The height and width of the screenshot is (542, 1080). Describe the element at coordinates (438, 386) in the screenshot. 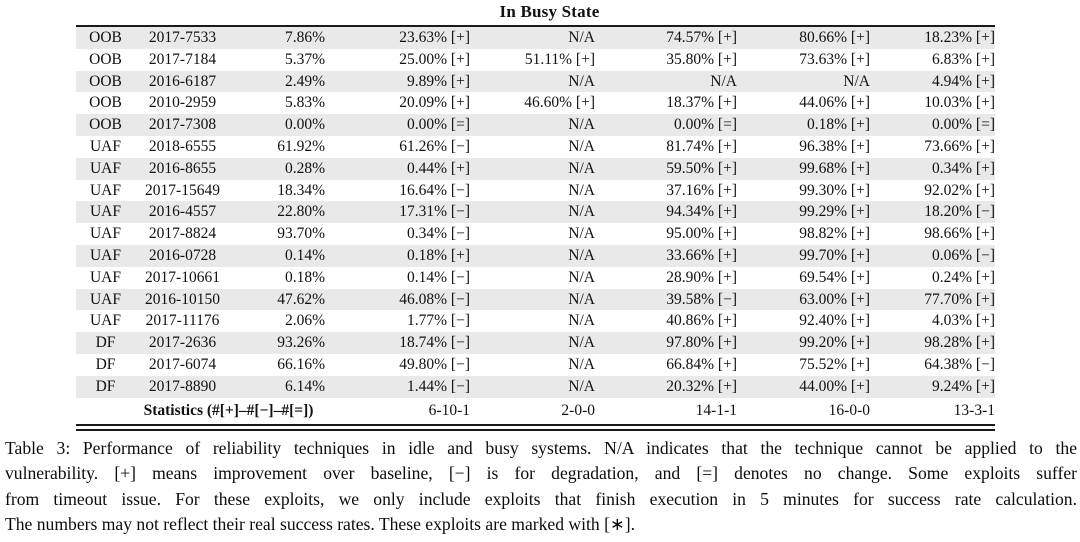

I see `rate-cell: 1.44% [−]` at that location.